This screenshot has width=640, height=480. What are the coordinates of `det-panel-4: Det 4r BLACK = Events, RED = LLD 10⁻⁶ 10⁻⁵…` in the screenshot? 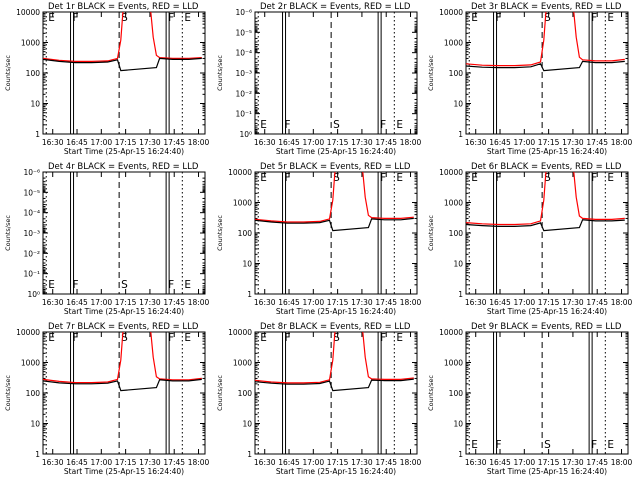 It's located at (107, 239).